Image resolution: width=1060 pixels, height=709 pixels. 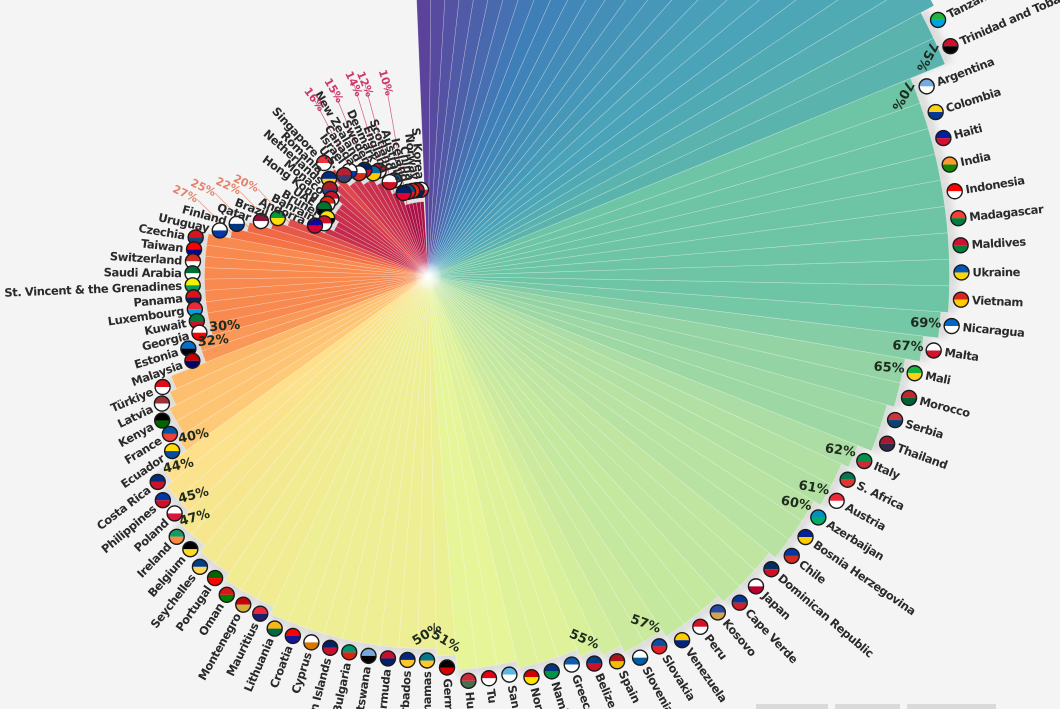 I want to click on flag-icon-ukraine, so click(x=961, y=272).